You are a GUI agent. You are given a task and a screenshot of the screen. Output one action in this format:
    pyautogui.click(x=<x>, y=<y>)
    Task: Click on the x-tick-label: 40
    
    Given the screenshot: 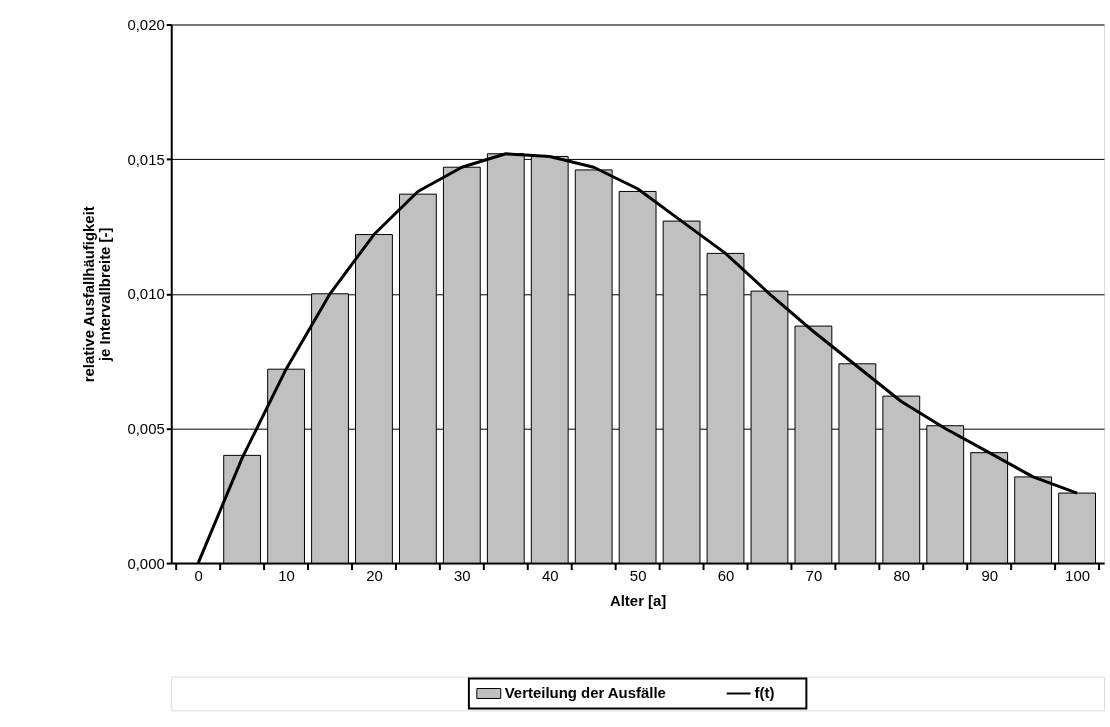 What is the action you would take?
    pyautogui.click(x=550, y=576)
    